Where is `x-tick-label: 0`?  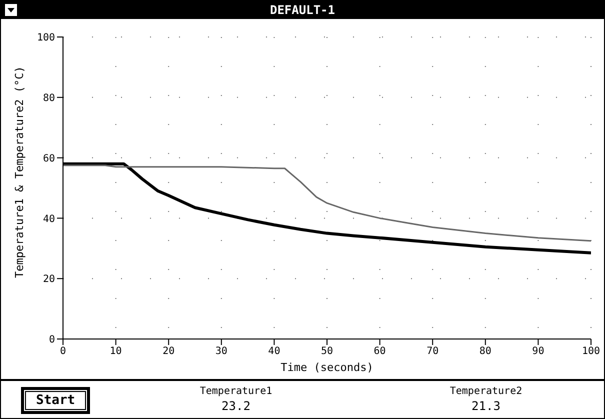
x-tick-label: 0 is located at coordinates (63, 352).